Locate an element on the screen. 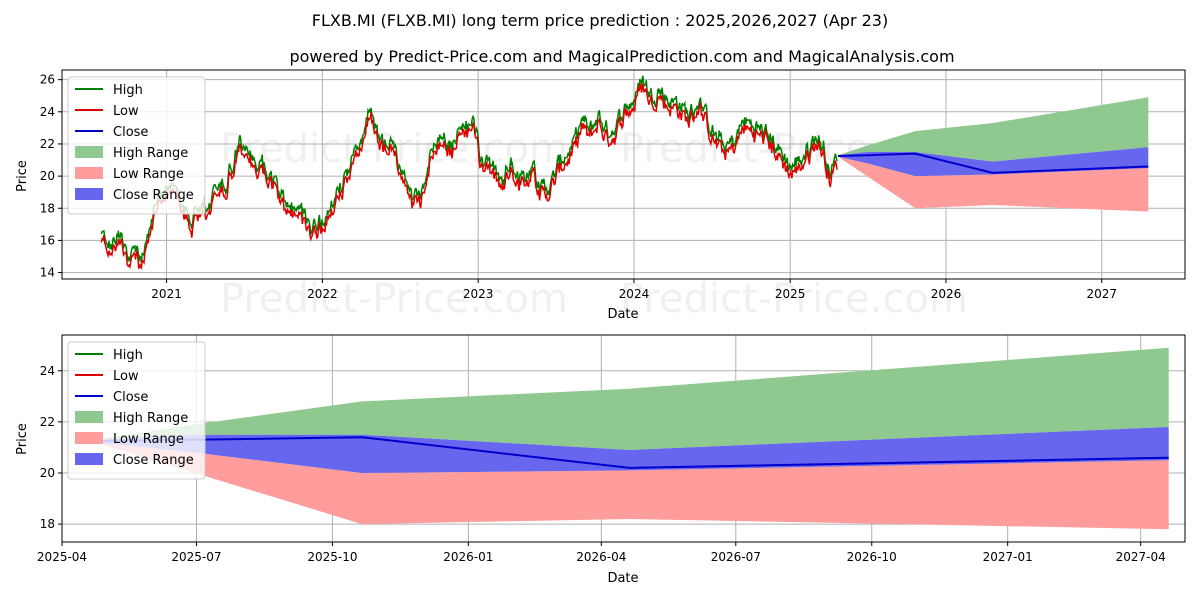  x-tick-label: 2025-10 is located at coordinates (332, 557).